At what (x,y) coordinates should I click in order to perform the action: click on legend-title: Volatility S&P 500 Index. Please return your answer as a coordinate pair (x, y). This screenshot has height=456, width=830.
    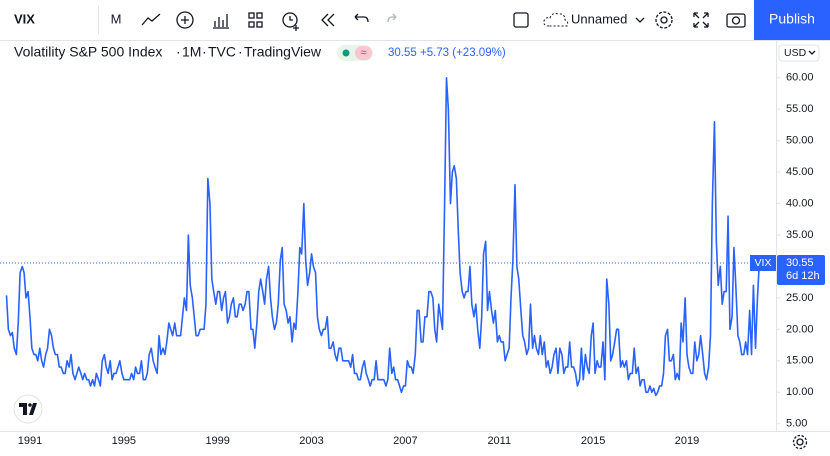
    Looking at the image, I should click on (88, 52).